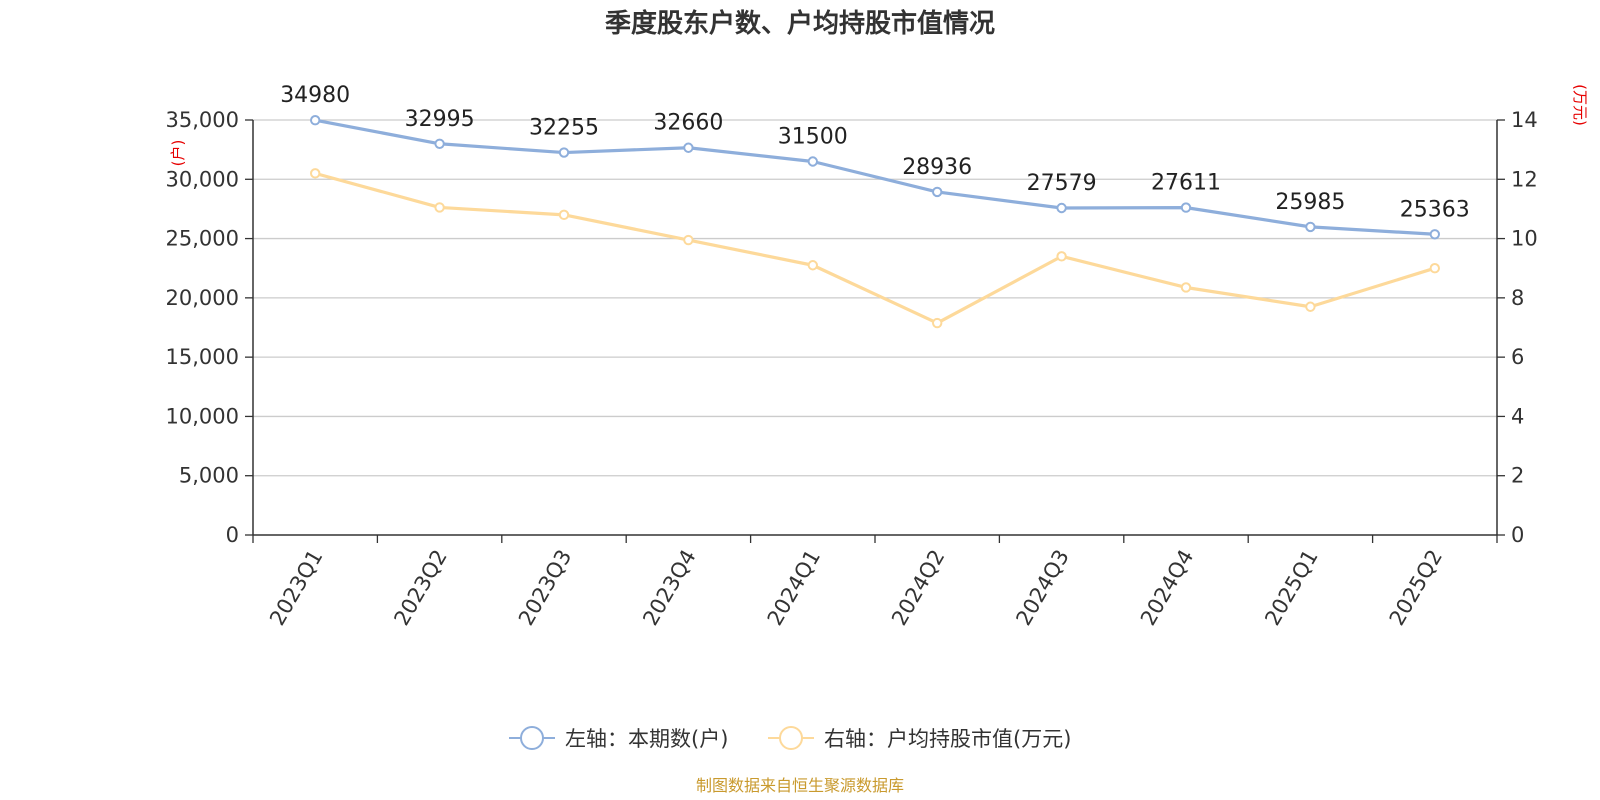 This screenshot has height=800, width=1600. What do you see at coordinates (1517, 357) in the screenshot?
I see `right-axis-tick-label: 6` at bounding box center [1517, 357].